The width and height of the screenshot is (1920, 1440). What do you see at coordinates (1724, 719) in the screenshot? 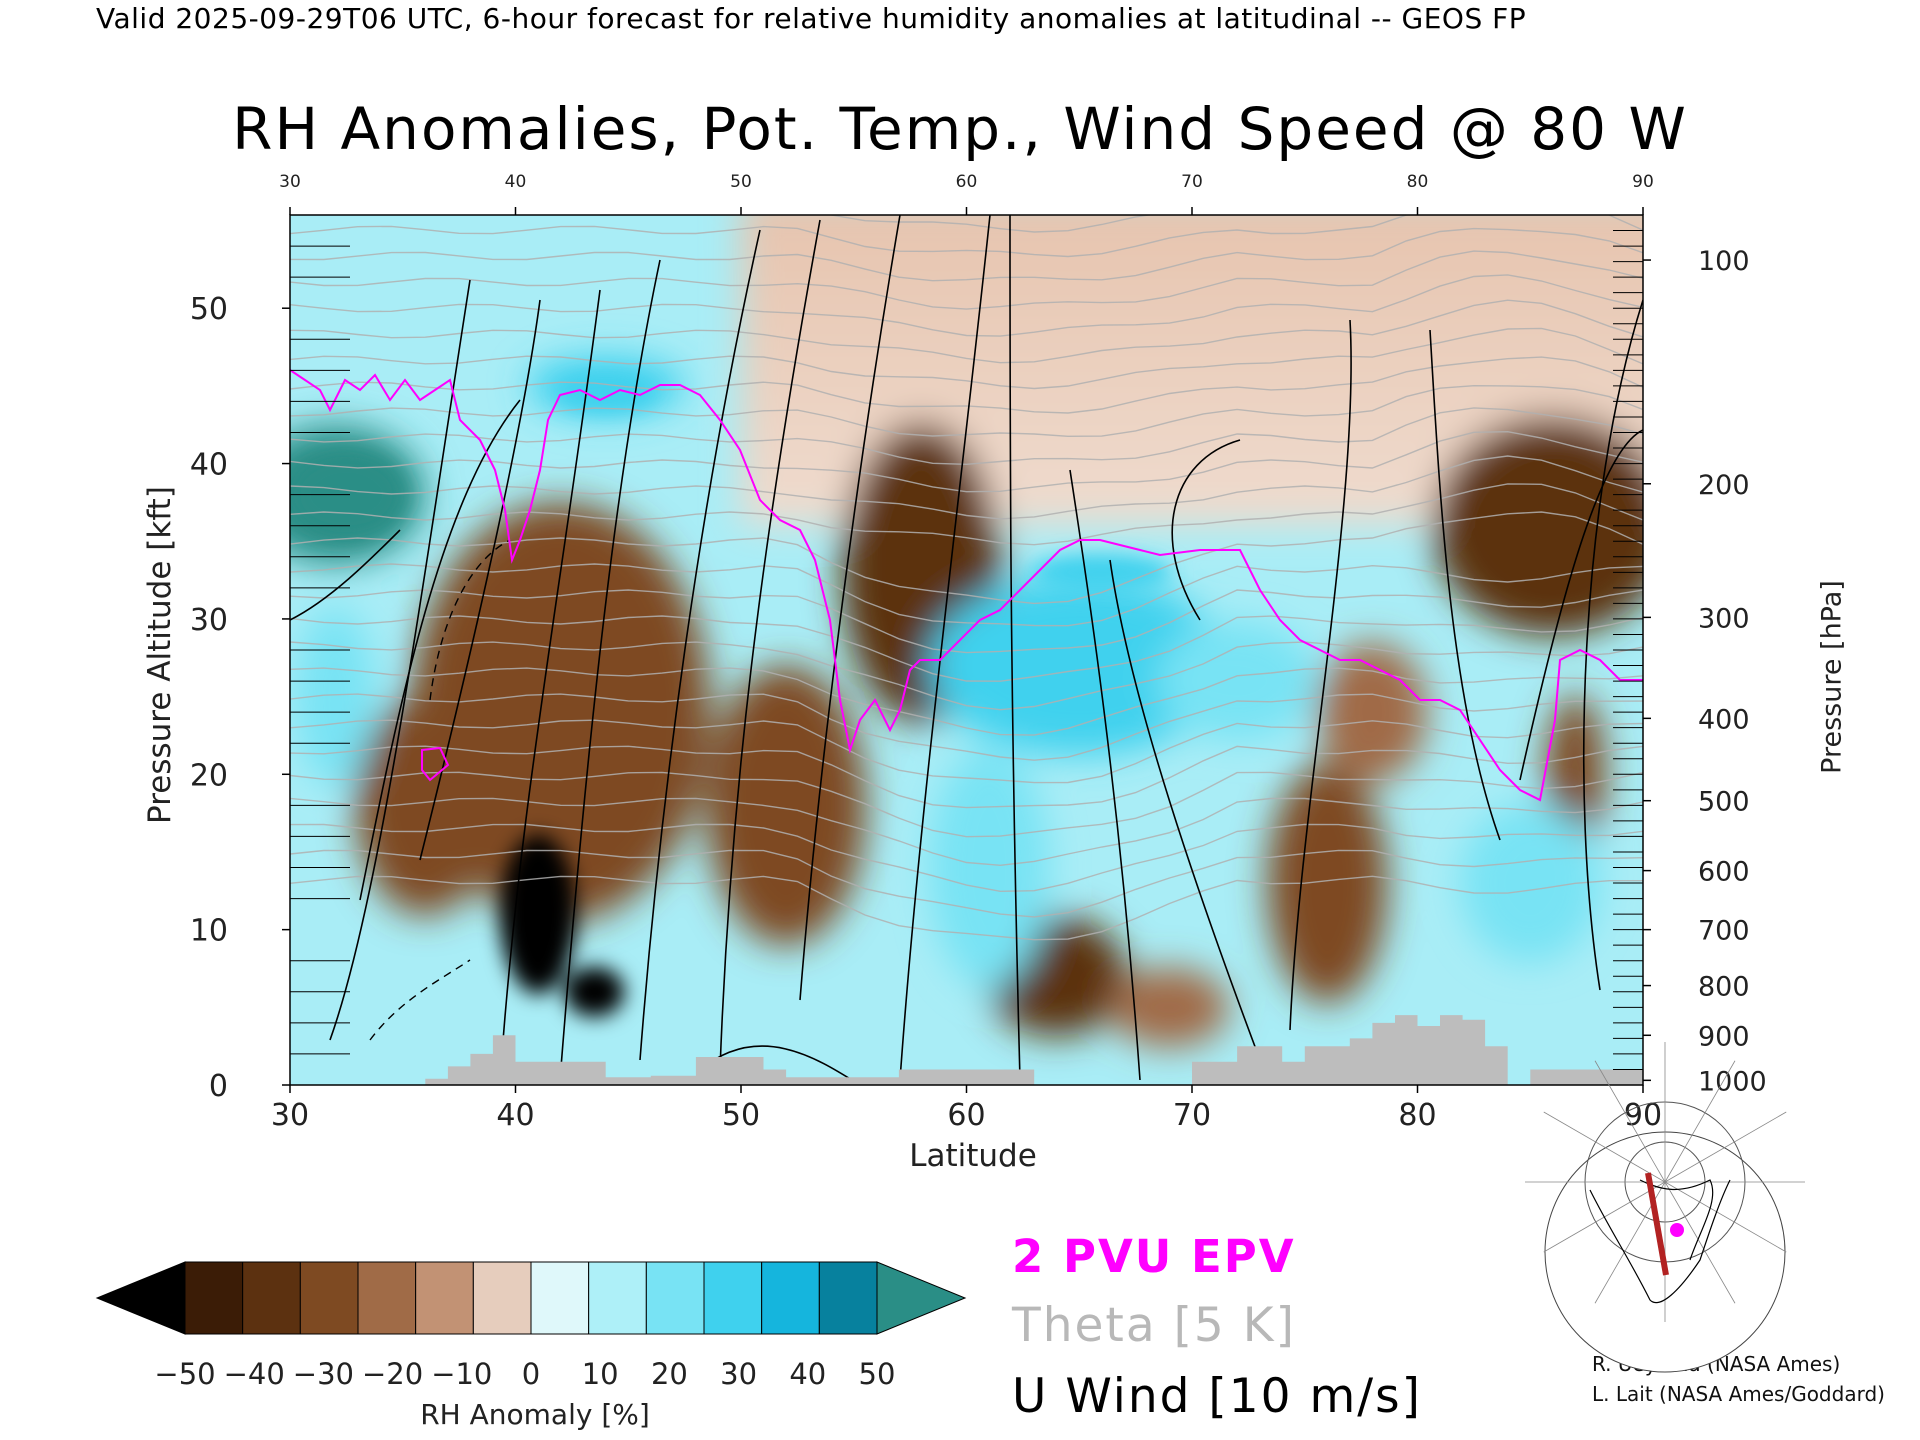
I see `pressure-tick-label: 400` at bounding box center [1724, 719].